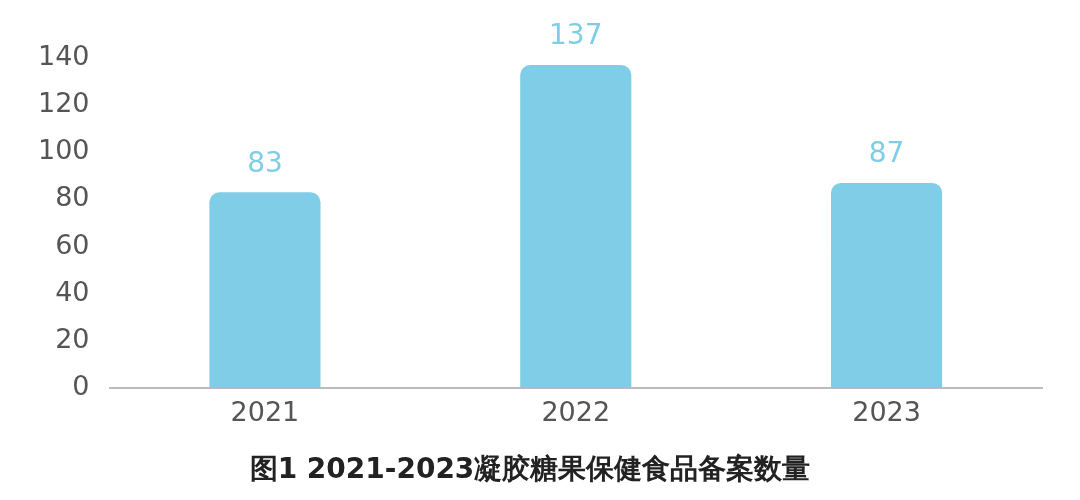 The height and width of the screenshot is (500, 1080). I want to click on data-label: 87, so click(886, 153).